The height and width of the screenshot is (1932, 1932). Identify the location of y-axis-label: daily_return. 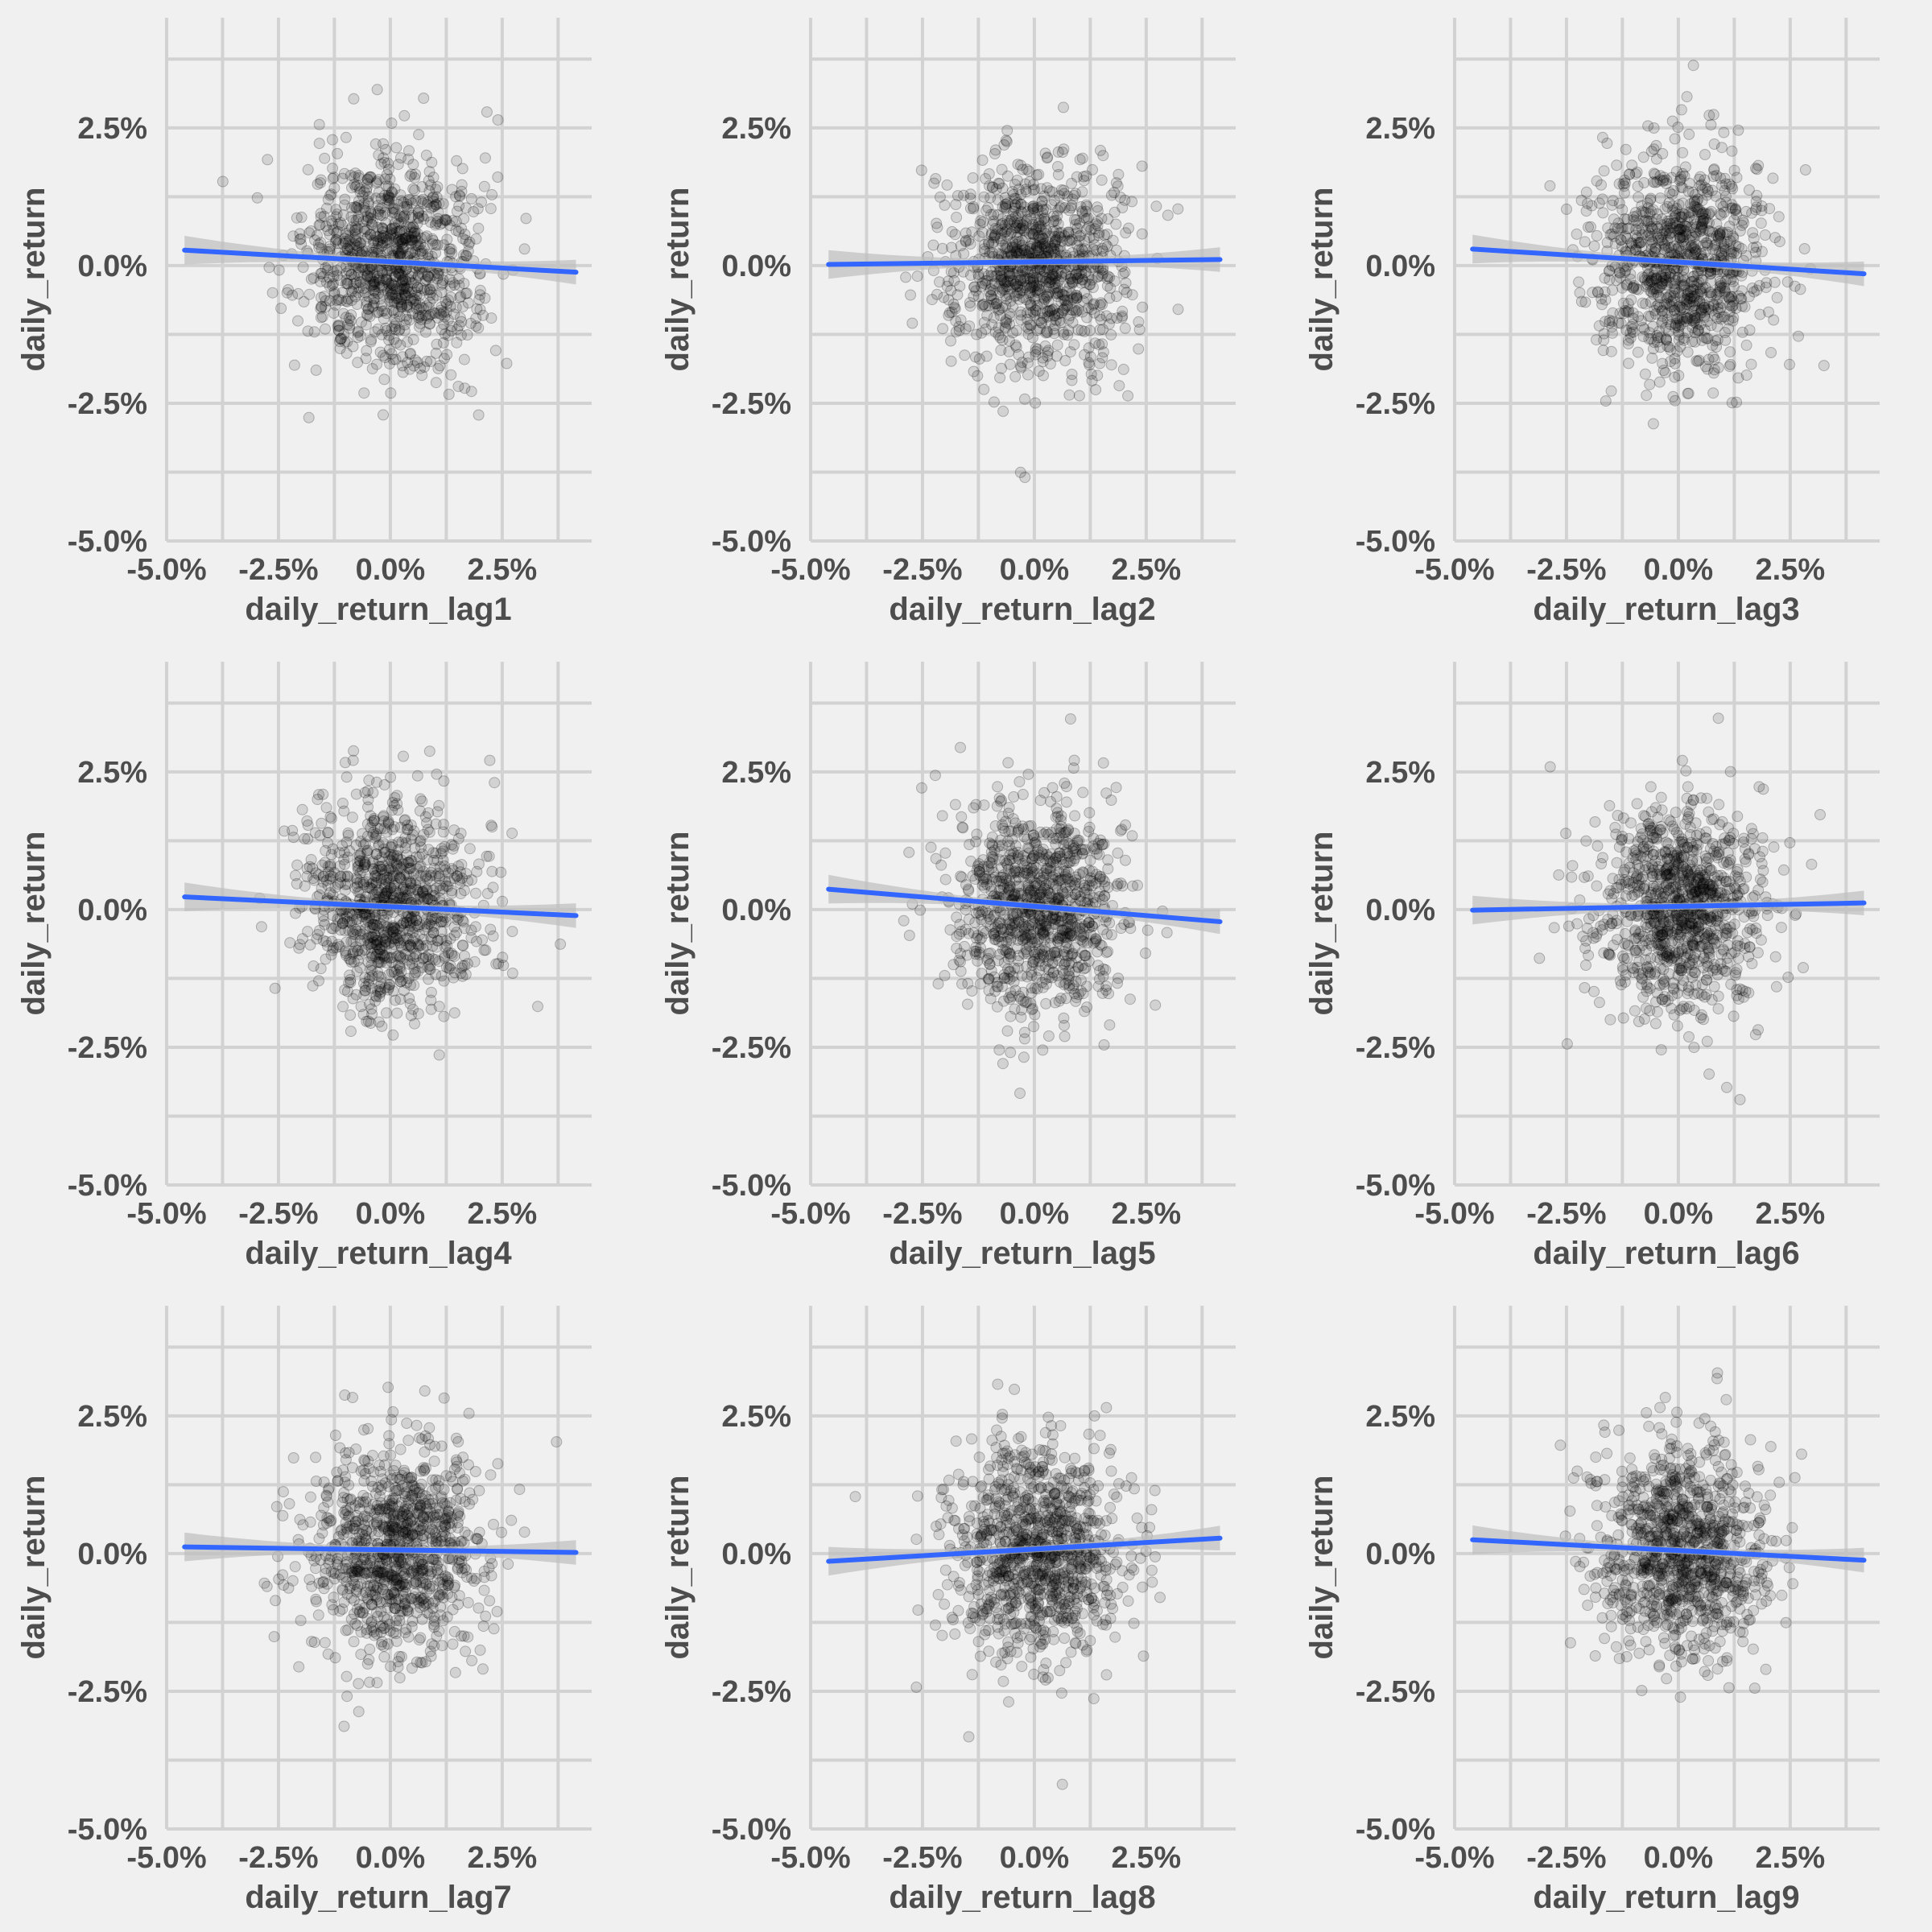
(34, 924).